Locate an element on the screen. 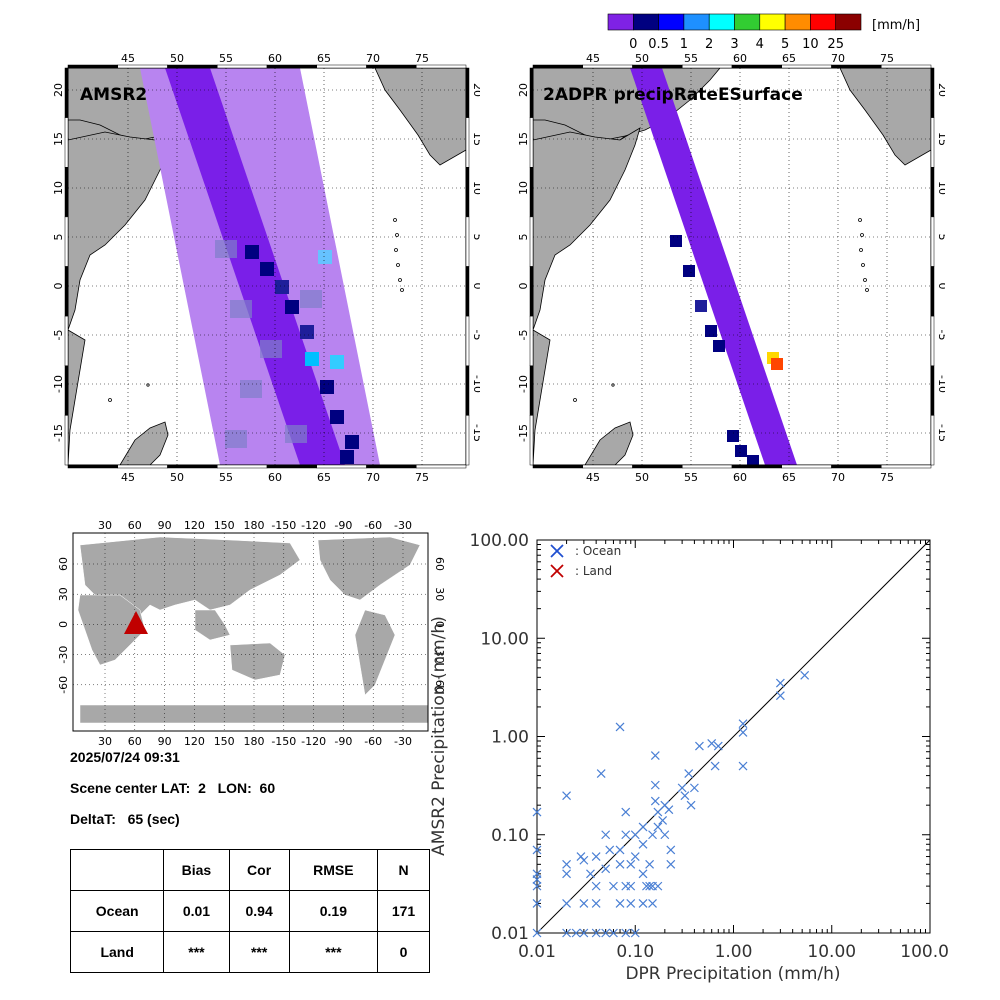 The width and height of the screenshot is (1000, 1000). stats-cell: 171 is located at coordinates (403, 911).